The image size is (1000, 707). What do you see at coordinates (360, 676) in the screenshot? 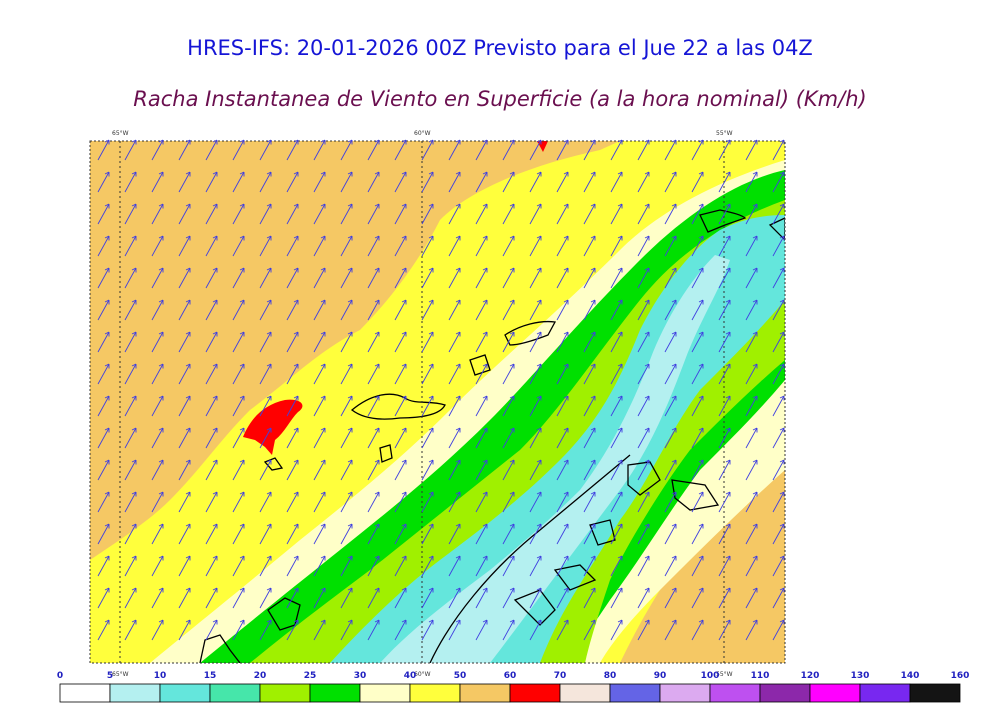
I see `legend-tick-label: 30` at bounding box center [360, 676].